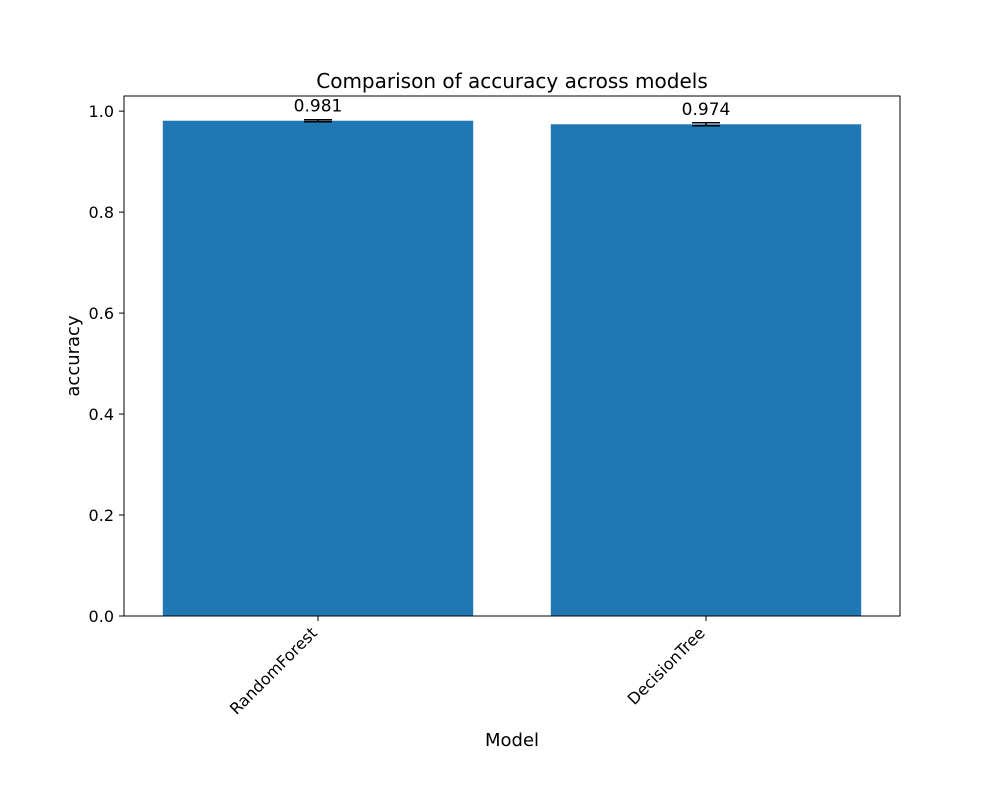 Image resolution: width=1000 pixels, height=800 pixels. What do you see at coordinates (273, 670) in the screenshot?
I see `x-tick-label-randomforest: RandomForest` at bounding box center [273, 670].